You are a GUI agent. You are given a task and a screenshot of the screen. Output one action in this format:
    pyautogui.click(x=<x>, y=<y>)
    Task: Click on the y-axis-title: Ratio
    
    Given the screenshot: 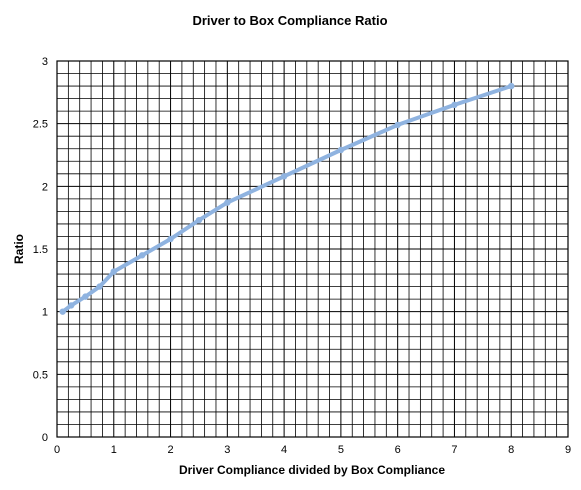 What is the action you would take?
    pyautogui.click(x=19, y=249)
    